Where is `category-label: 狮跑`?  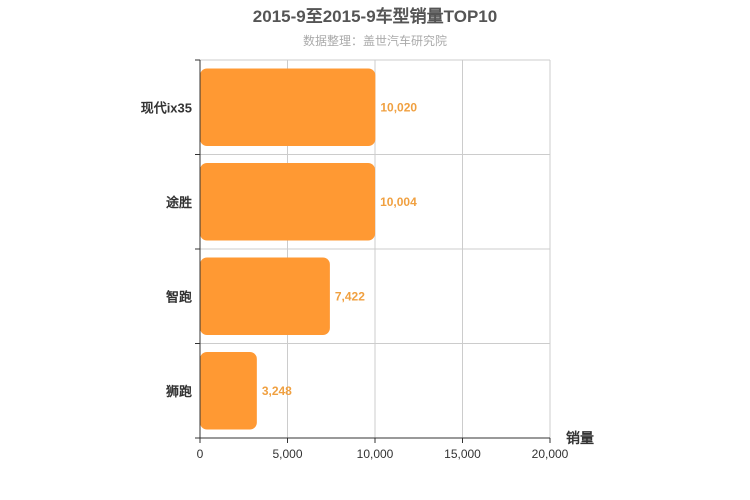 category-label: 狮跑 is located at coordinates (178, 391).